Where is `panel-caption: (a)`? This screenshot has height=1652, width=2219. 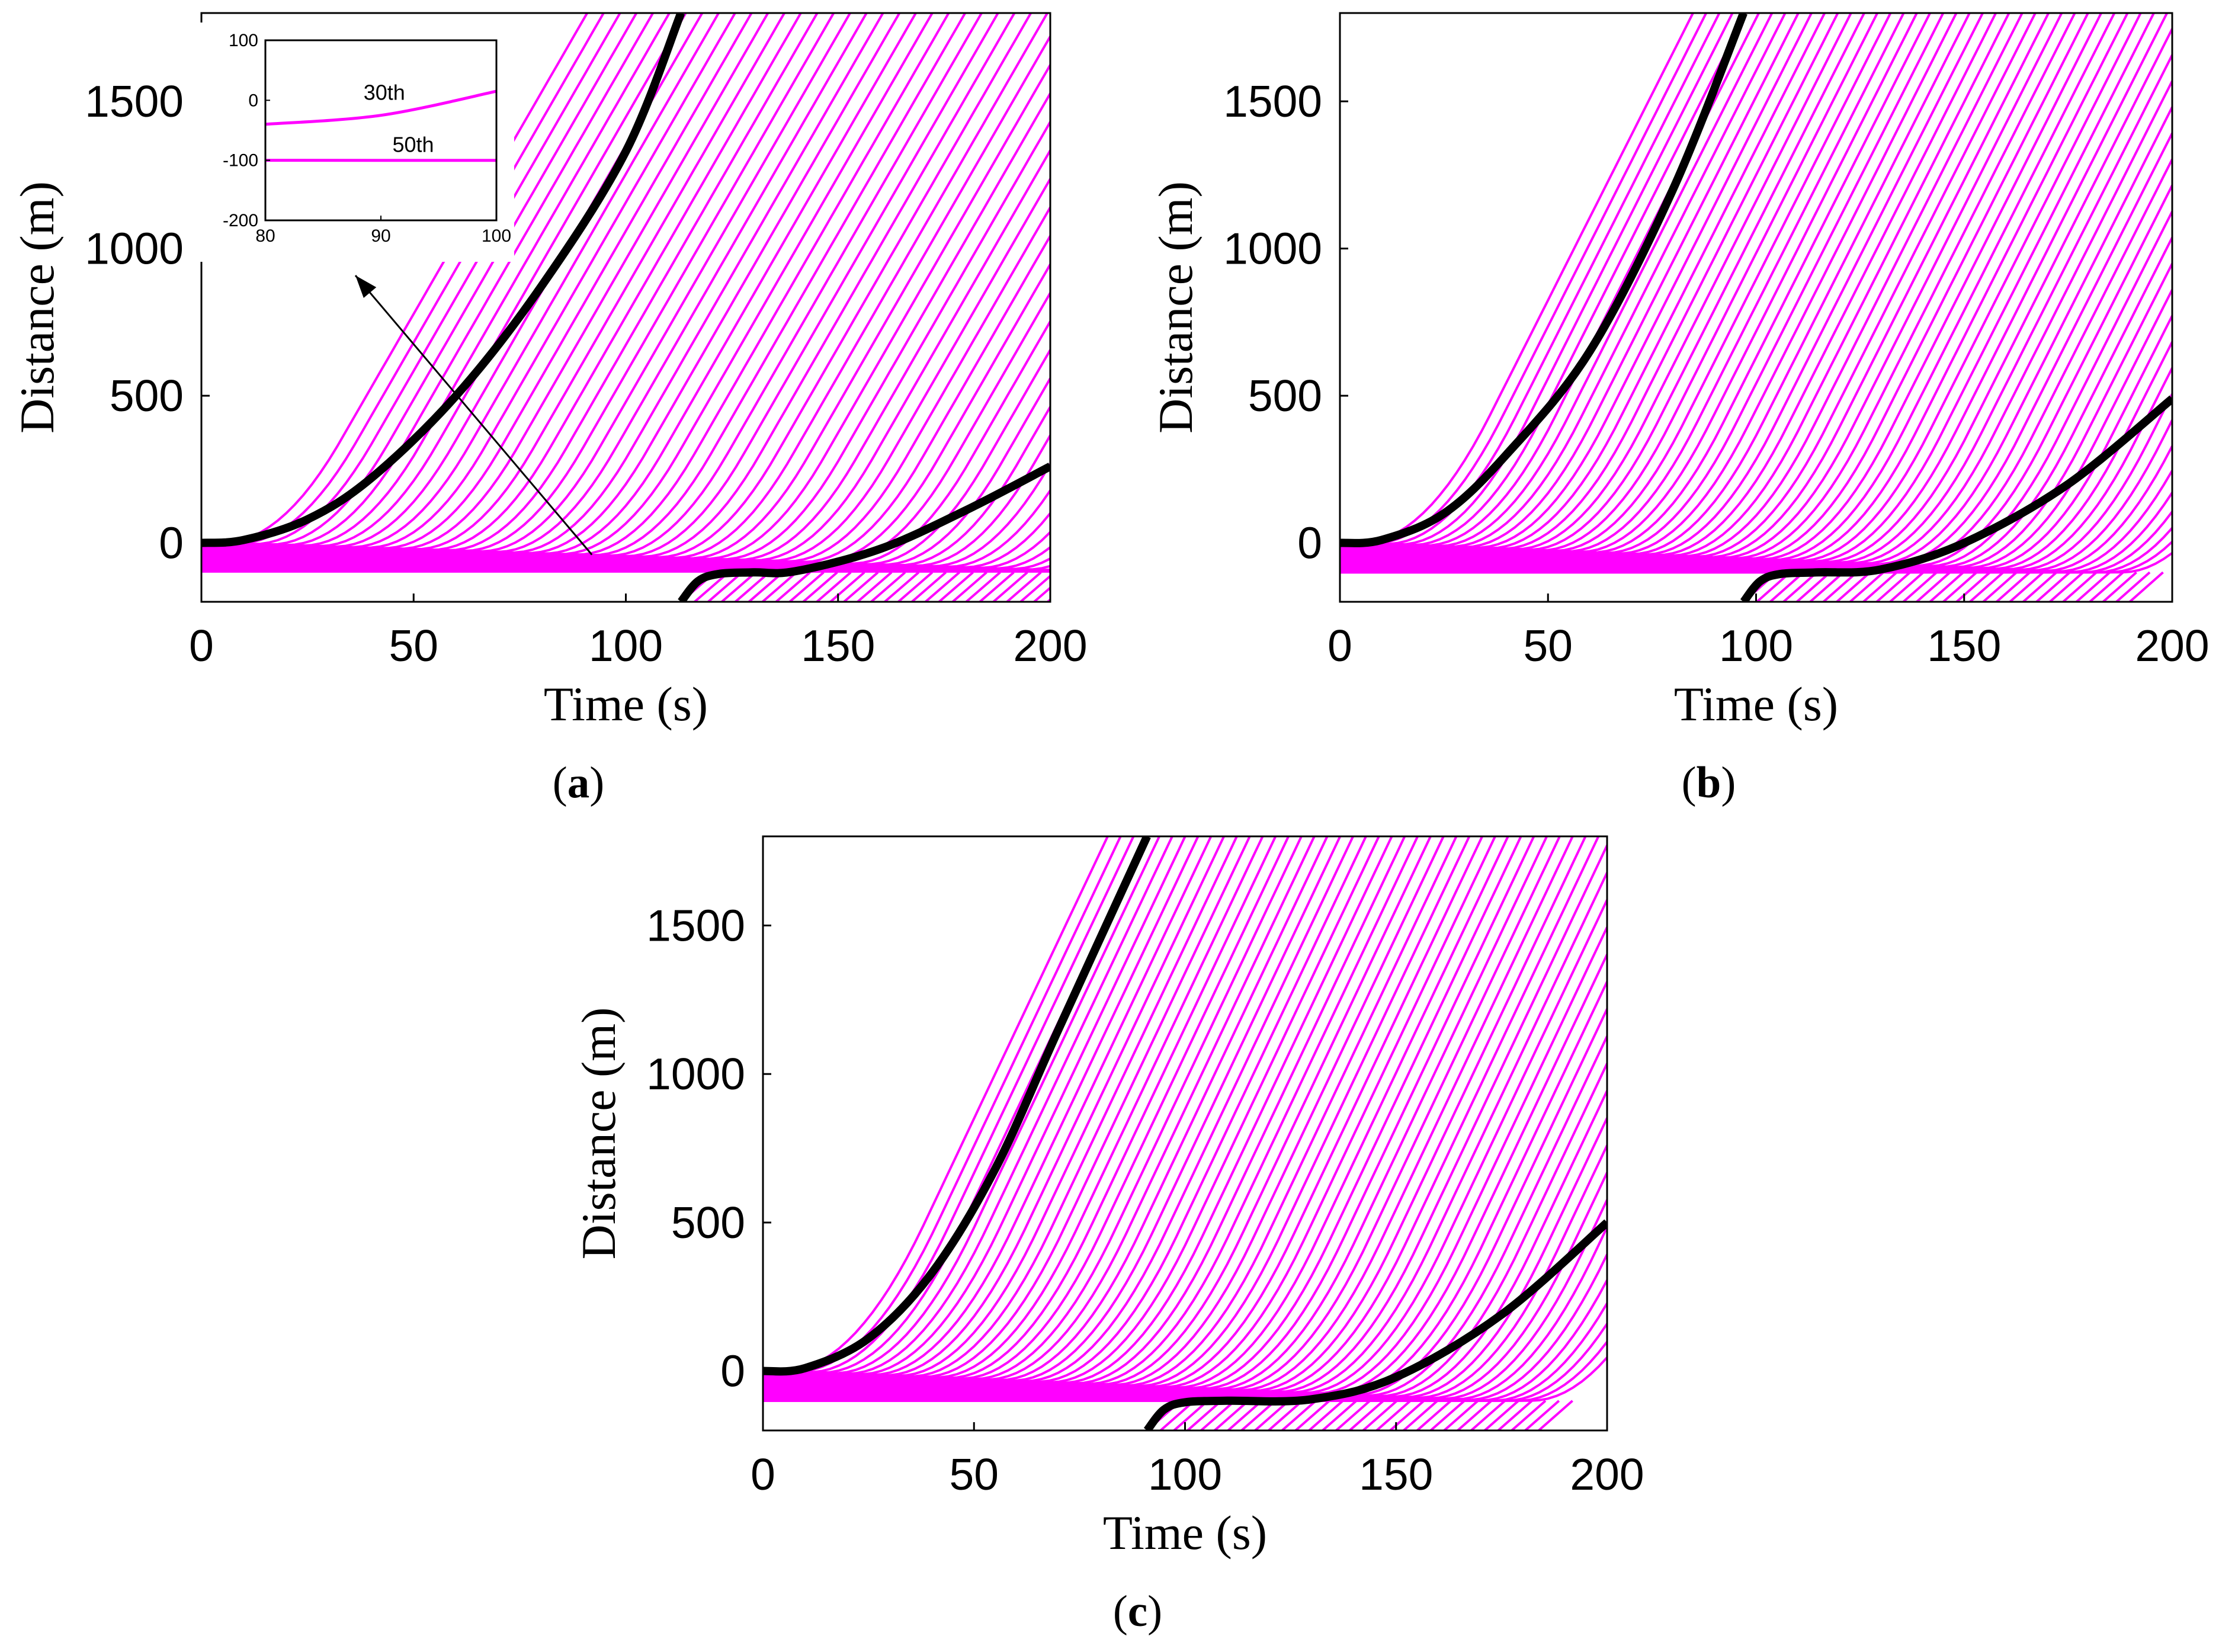 panel-caption: (a) is located at coordinates (578, 782).